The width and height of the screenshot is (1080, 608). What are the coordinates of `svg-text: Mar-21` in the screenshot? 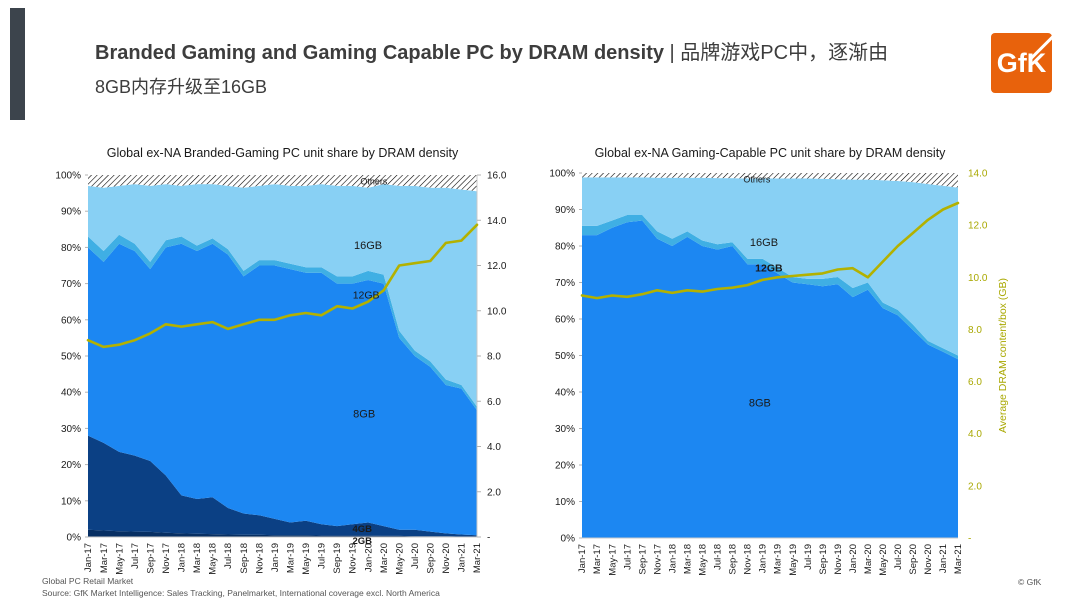 It's located at (958, 559).